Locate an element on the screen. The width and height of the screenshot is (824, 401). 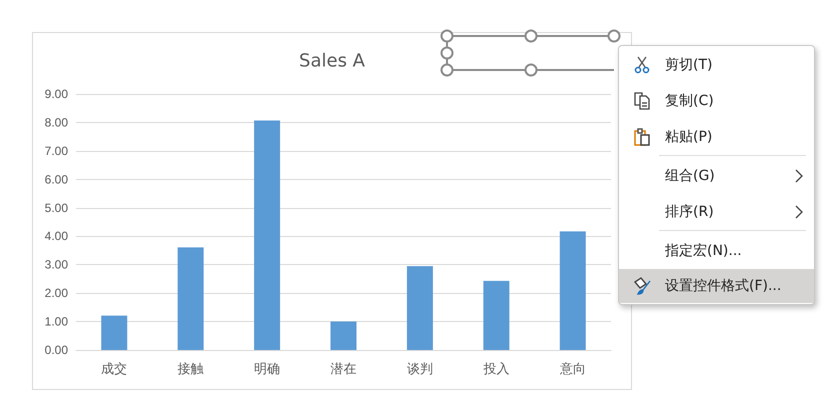
y-tick-label: 2.00 is located at coordinates (56, 293).